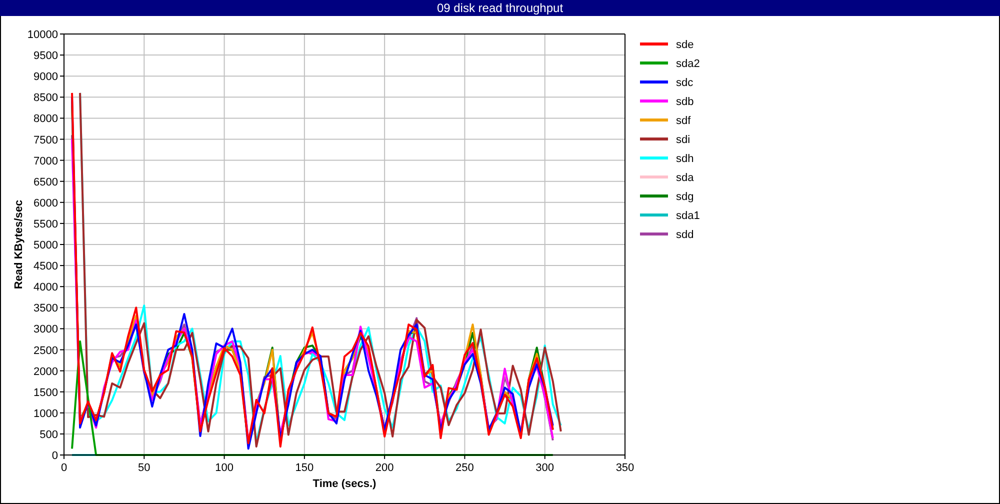 The width and height of the screenshot is (1000, 504). Describe the element at coordinates (46, 372) in the screenshot. I see `y-tick-label: 2000` at that location.